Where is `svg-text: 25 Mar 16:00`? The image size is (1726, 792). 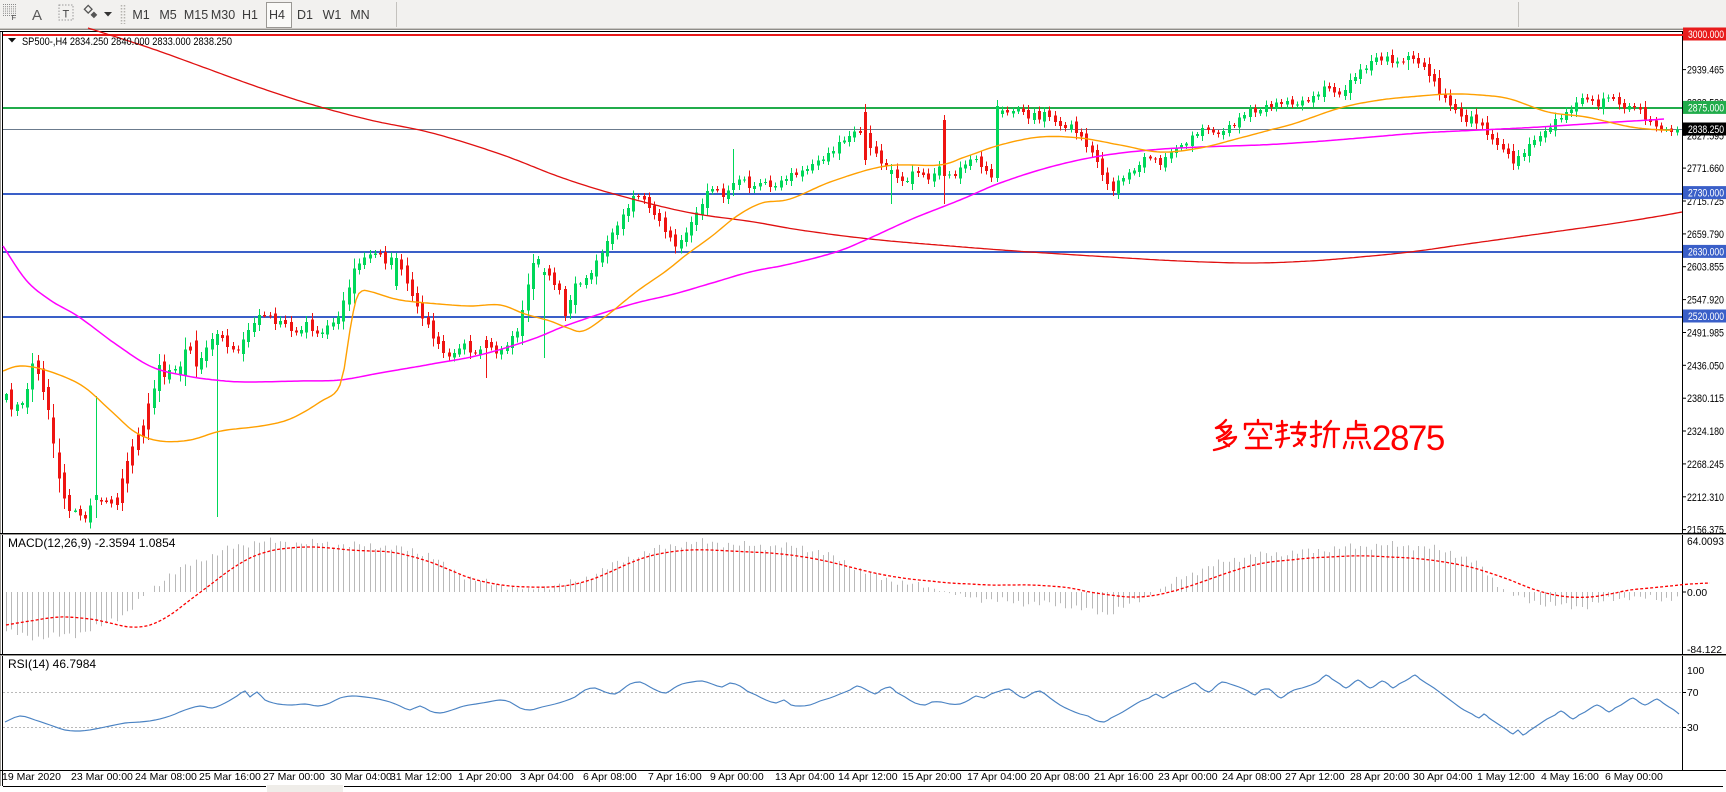
svg-text: 25 Mar 16:00 is located at coordinates (230, 777).